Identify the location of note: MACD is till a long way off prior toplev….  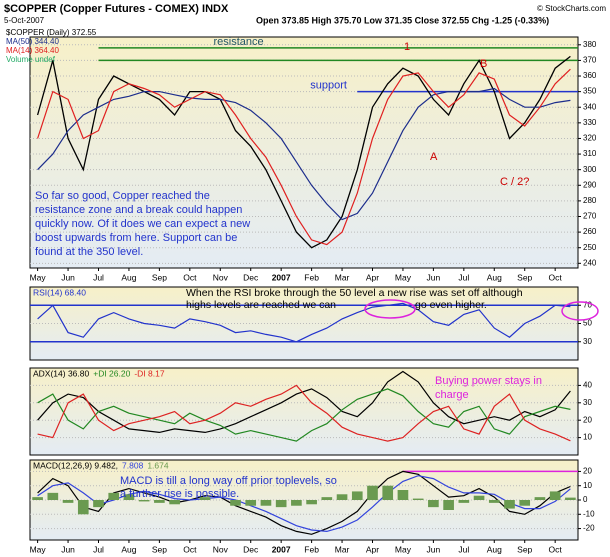
(228, 481).